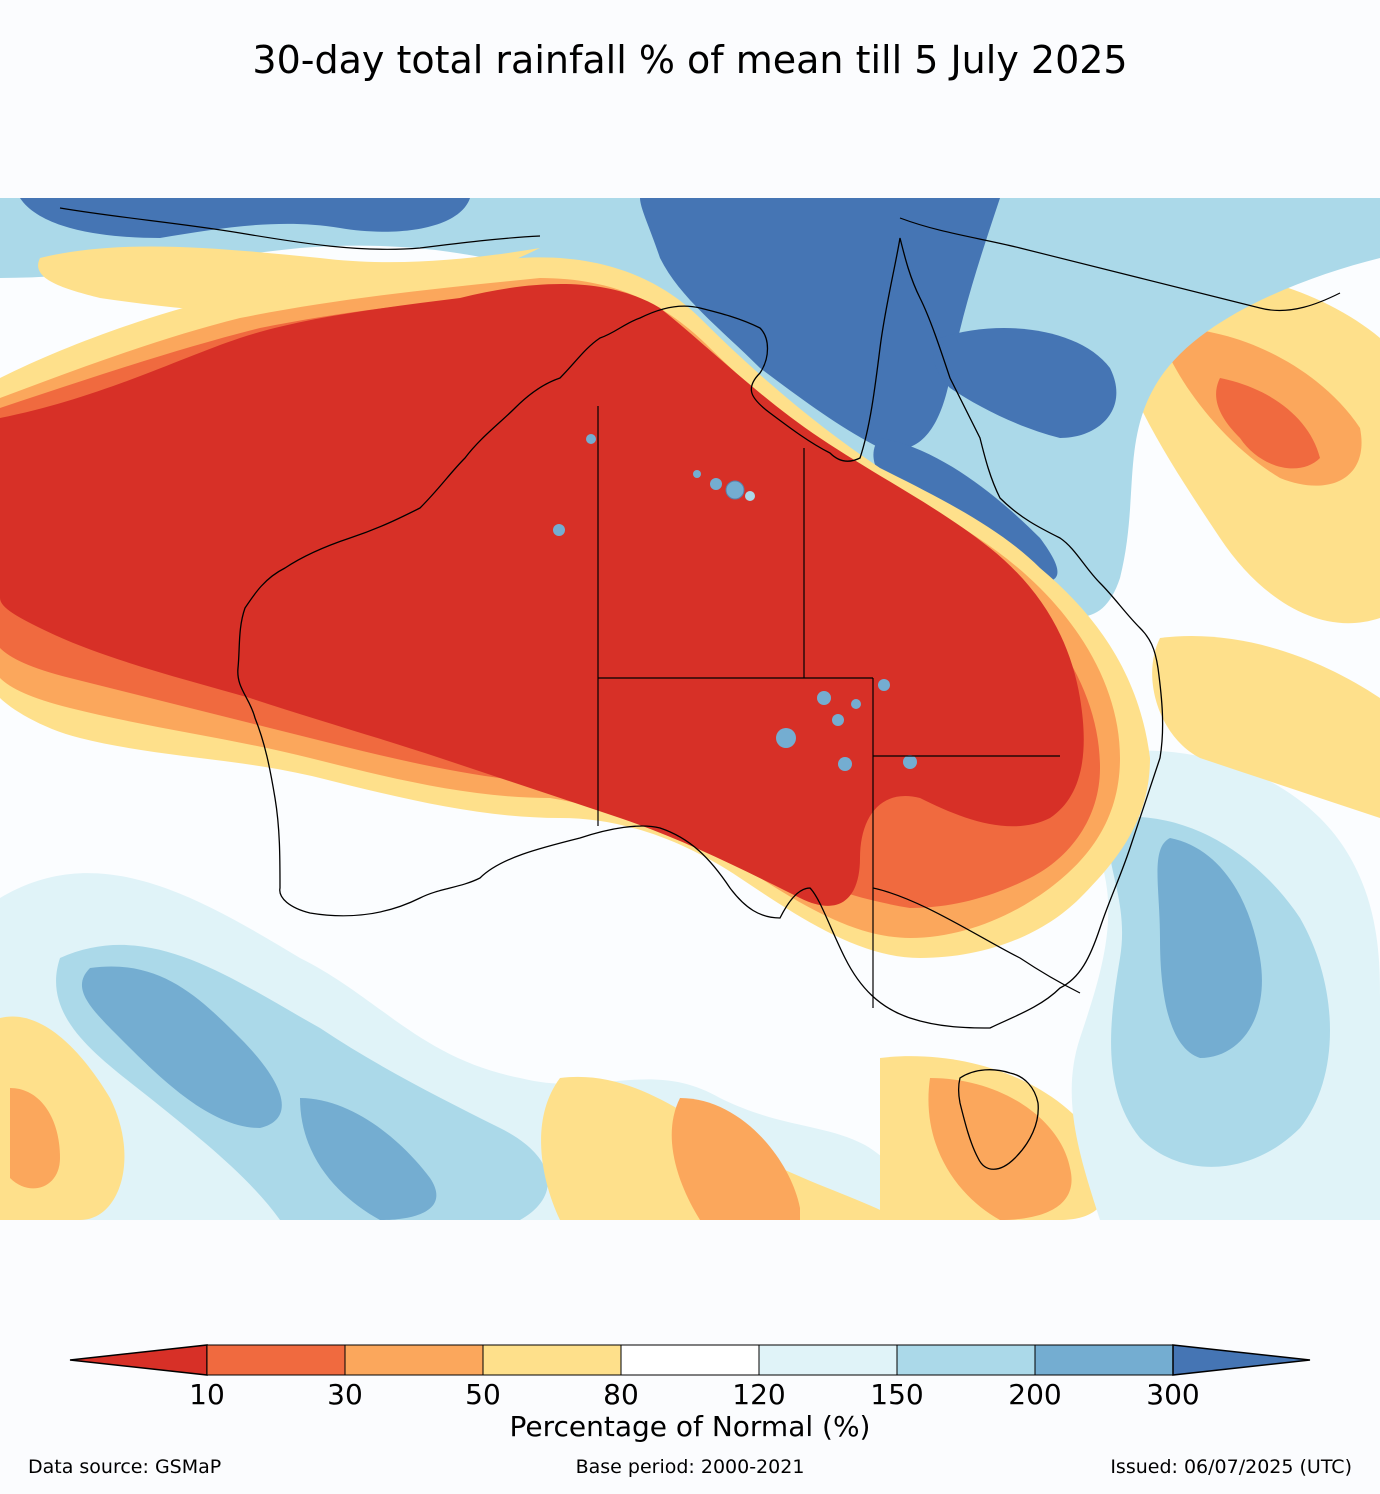  Describe the element at coordinates (839, 707) in the screenshot. I see `state-borders` at that location.